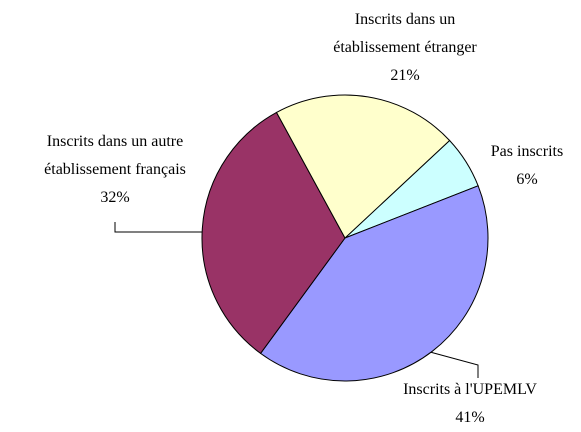  I want to click on value-label: 41%, so click(470, 417).